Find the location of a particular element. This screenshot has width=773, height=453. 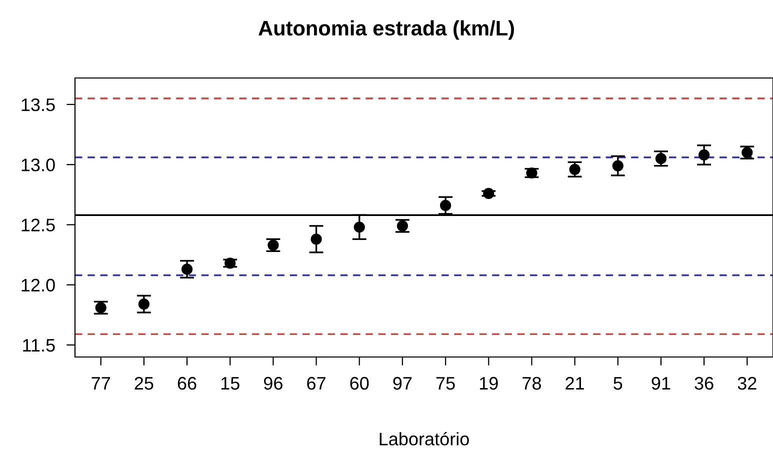

x-tick-label: 36 is located at coordinates (704, 383).